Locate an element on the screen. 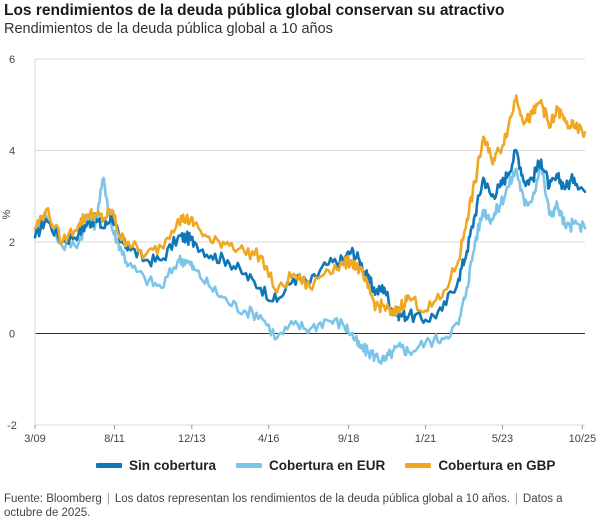  legend-item-sin-cobertura: Sin cobertura is located at coordinates (156, 465).